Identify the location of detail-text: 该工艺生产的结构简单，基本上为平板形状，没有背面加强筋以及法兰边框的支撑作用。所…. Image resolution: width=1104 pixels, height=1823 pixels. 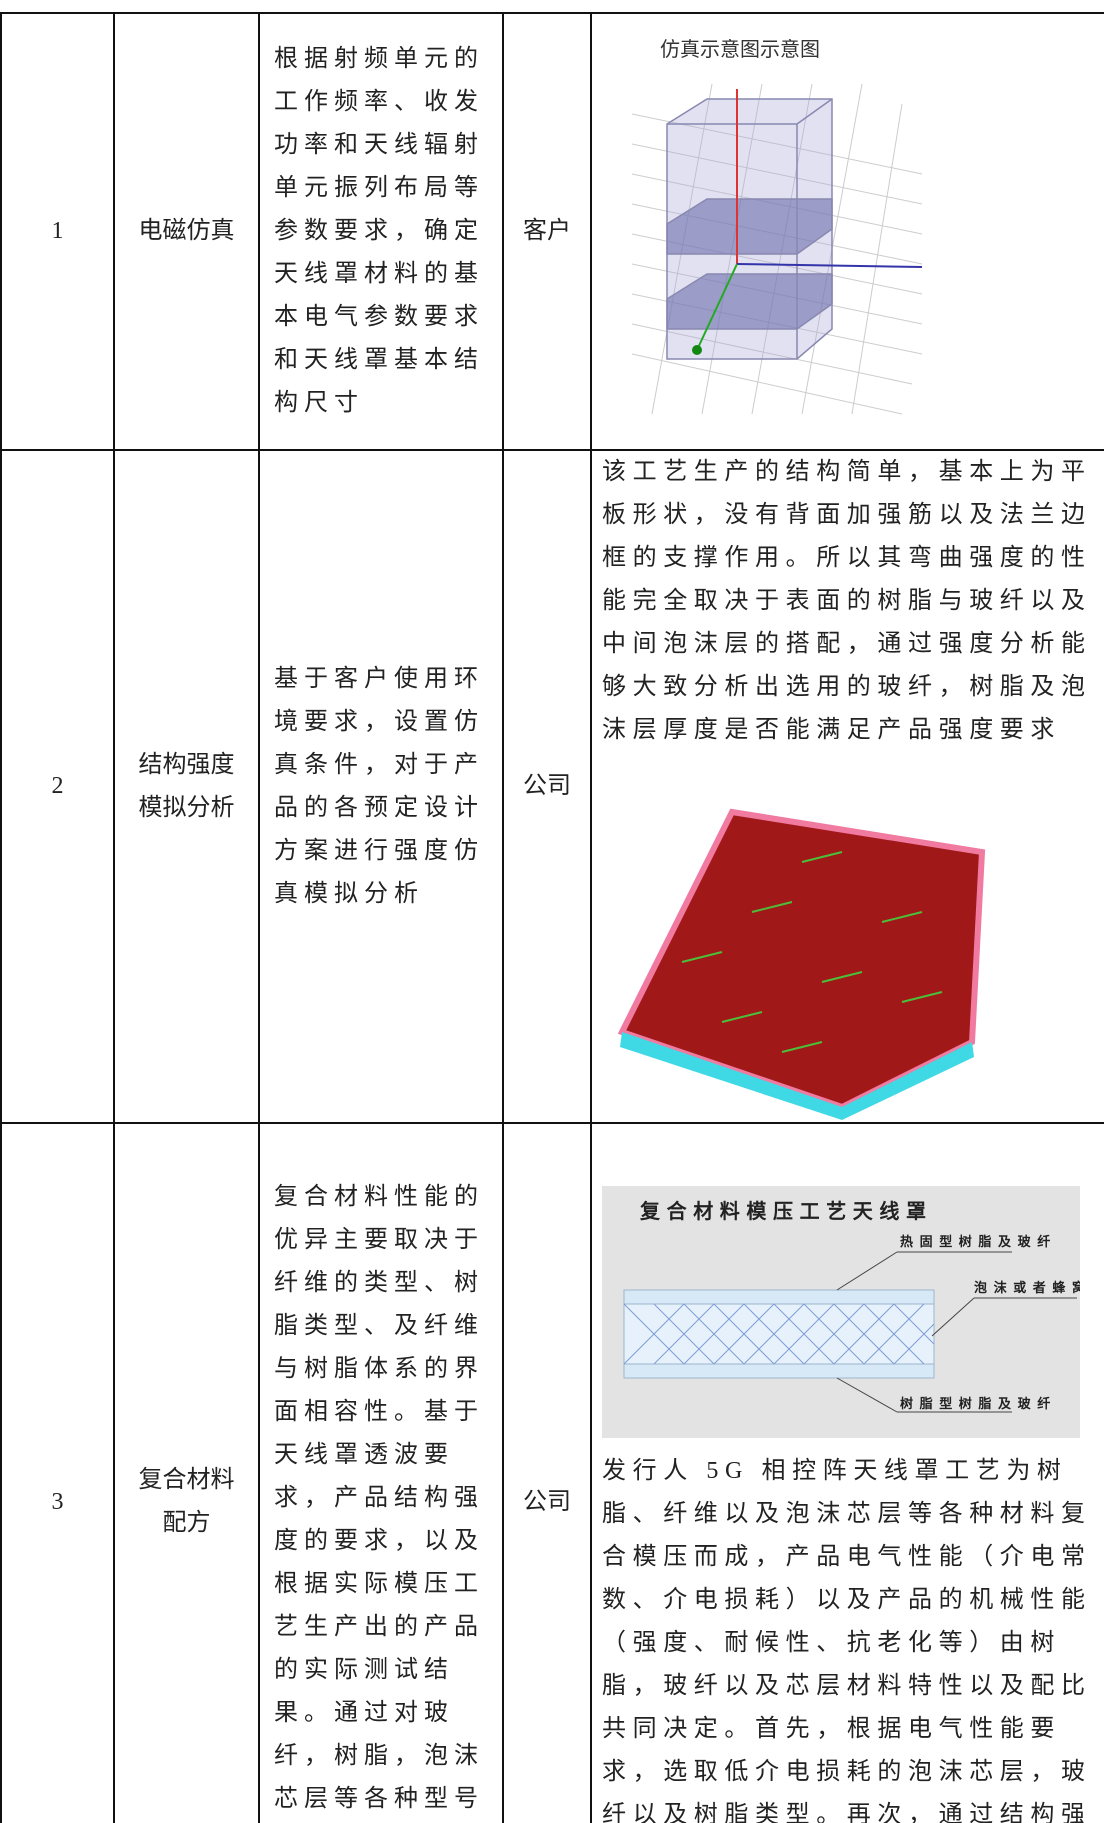
(847, 601).